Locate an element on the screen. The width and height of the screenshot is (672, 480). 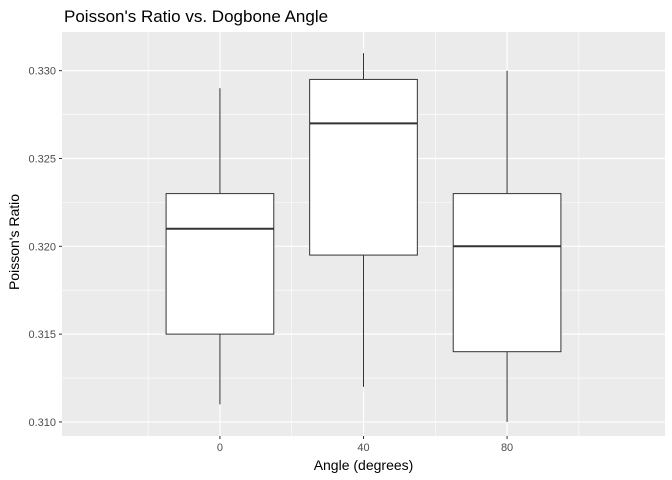
y-tick-label: 0.320 is located at coordinates (42, 247).